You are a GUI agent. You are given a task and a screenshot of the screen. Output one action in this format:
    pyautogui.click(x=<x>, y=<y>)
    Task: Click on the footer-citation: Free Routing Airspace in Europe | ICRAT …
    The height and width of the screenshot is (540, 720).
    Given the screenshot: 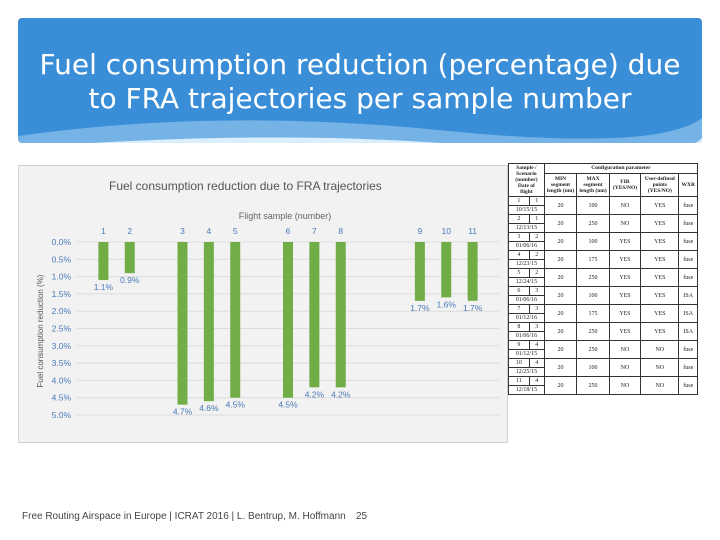 What is the action you would take?
    pyautogui.click(x=184, y=516)
    